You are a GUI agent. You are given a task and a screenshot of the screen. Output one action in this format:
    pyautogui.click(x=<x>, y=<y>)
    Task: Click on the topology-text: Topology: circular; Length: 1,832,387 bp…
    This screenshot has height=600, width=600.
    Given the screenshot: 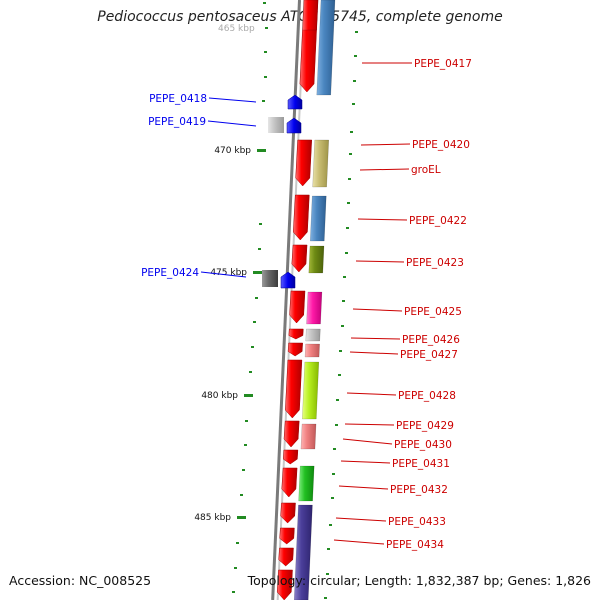 What is the action you would take?
    pyautogui.click(x=419, y=580)
    